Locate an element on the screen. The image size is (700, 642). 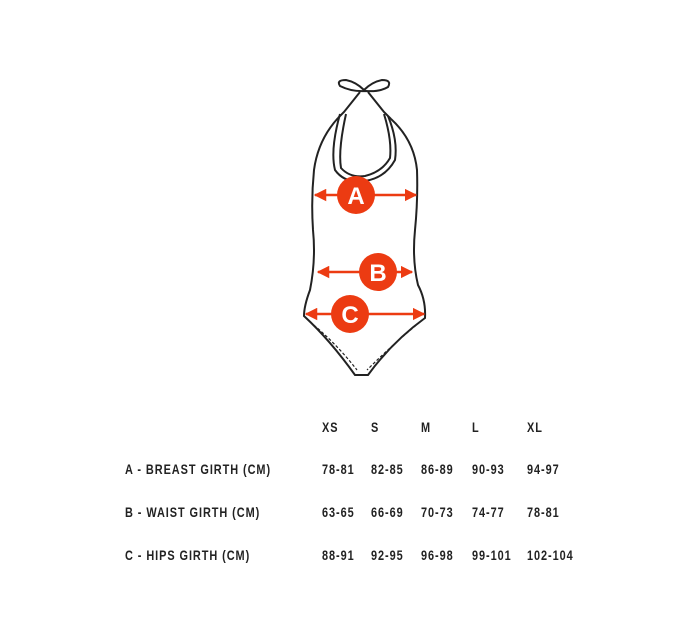
measure-a: A is located at coordinates (365, 195).